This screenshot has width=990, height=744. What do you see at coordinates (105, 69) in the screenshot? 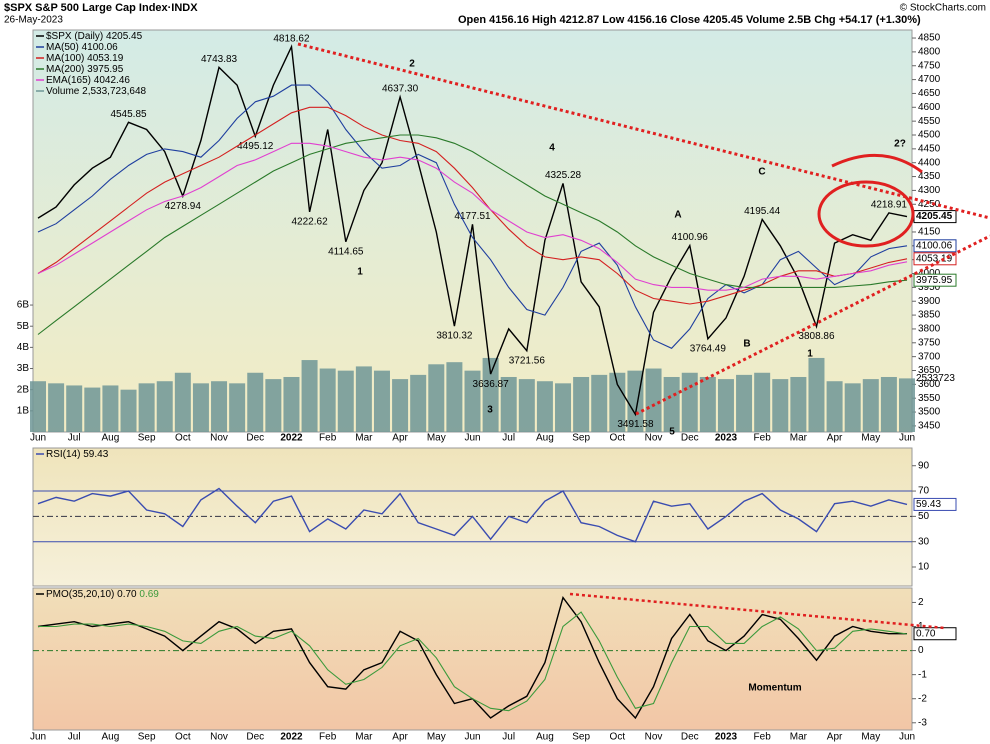
I see `legend-value: 3975.95` at bounding box center [105, 69].